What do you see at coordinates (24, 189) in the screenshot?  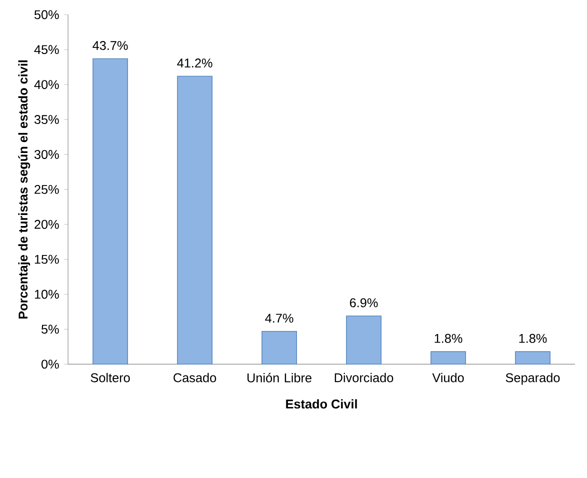 I see `y-axis-title: Porcentaje de turistas según el estado civil` at bounding box center [24, 189].